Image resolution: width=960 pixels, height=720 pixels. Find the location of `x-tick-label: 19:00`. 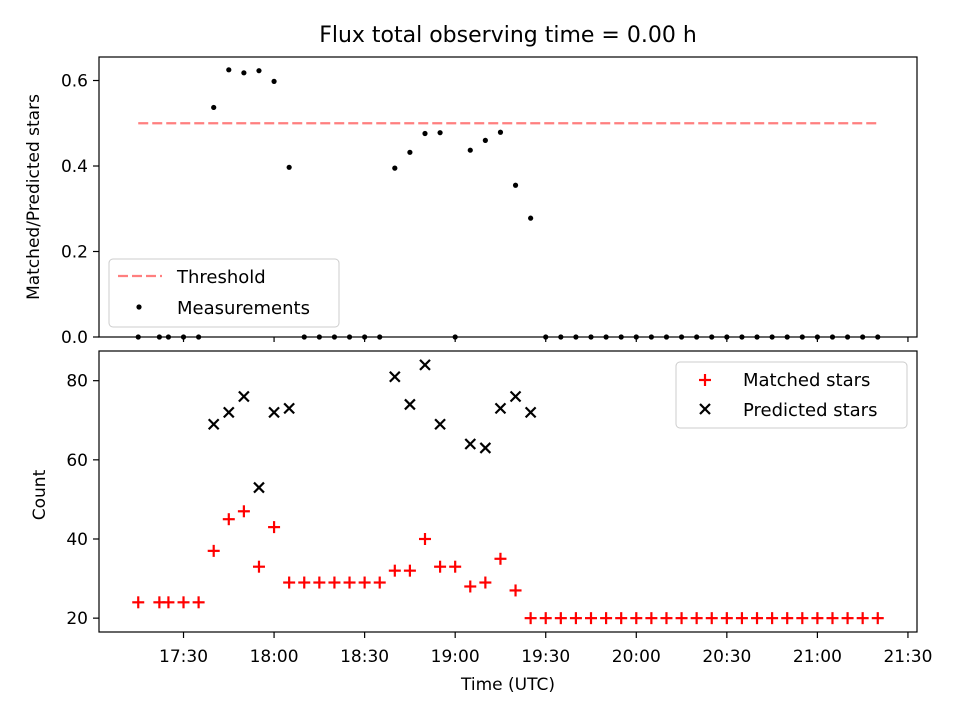

x-tick-label: 19:00 is located at coordinates (455, 657).